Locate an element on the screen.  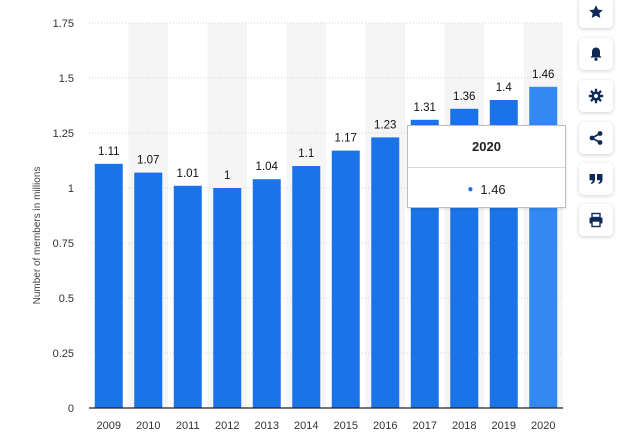
share-icon is located at coordinates (596, 138).